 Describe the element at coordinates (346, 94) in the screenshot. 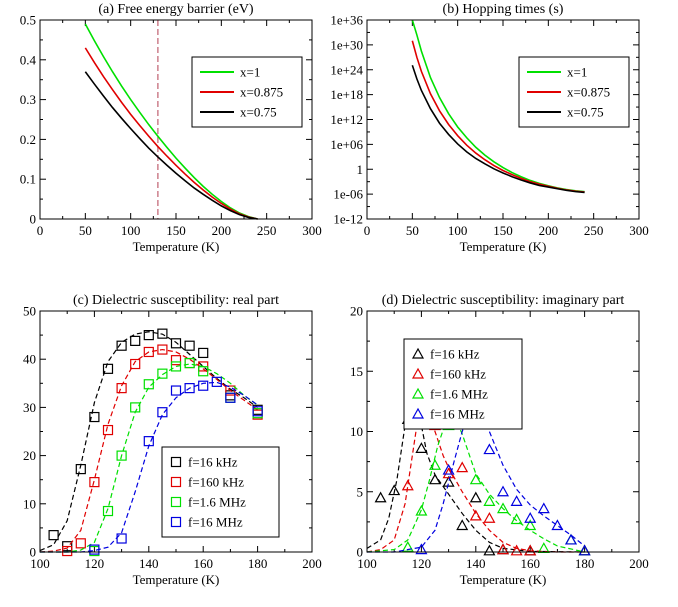

I see `y-tick-label: 1e+18` at that location.